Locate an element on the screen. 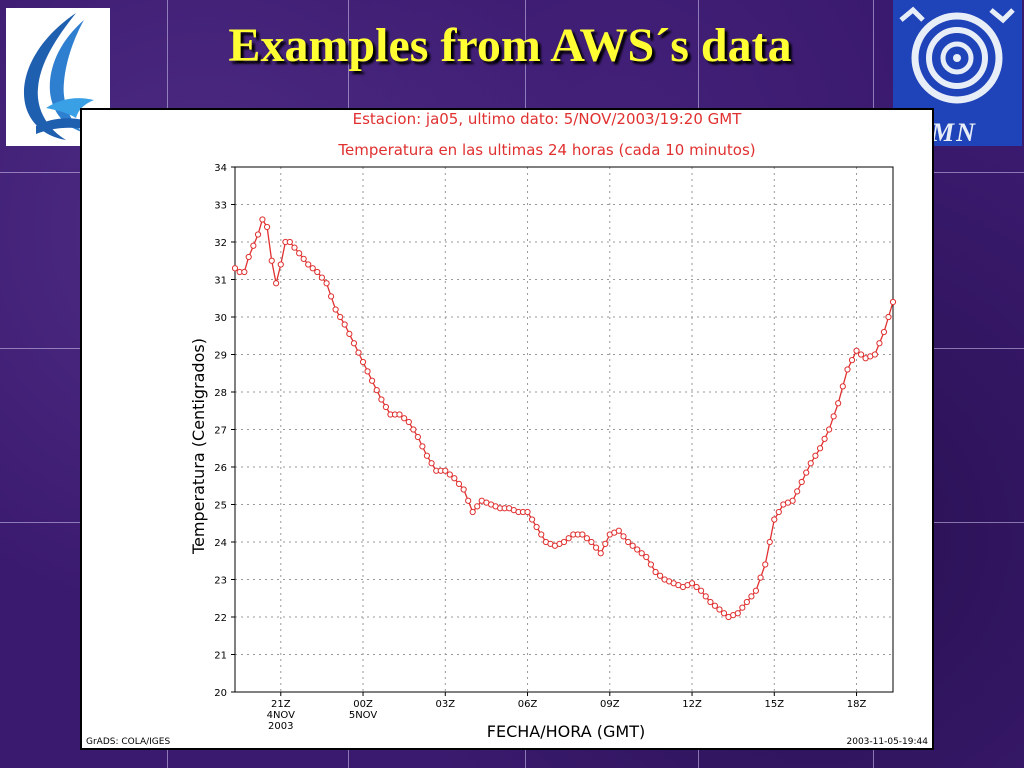 This screenshot has height=768, width=1024. x-tick-label: 12Z is located at coordinates (692, 704).